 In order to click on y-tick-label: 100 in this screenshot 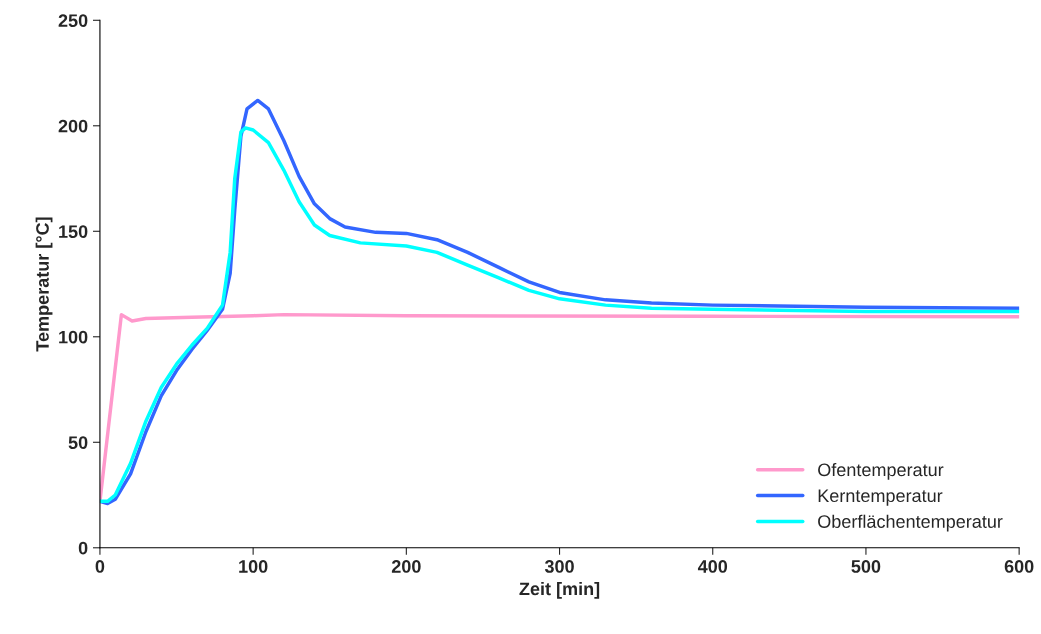, I will do `click(73, 337)`.